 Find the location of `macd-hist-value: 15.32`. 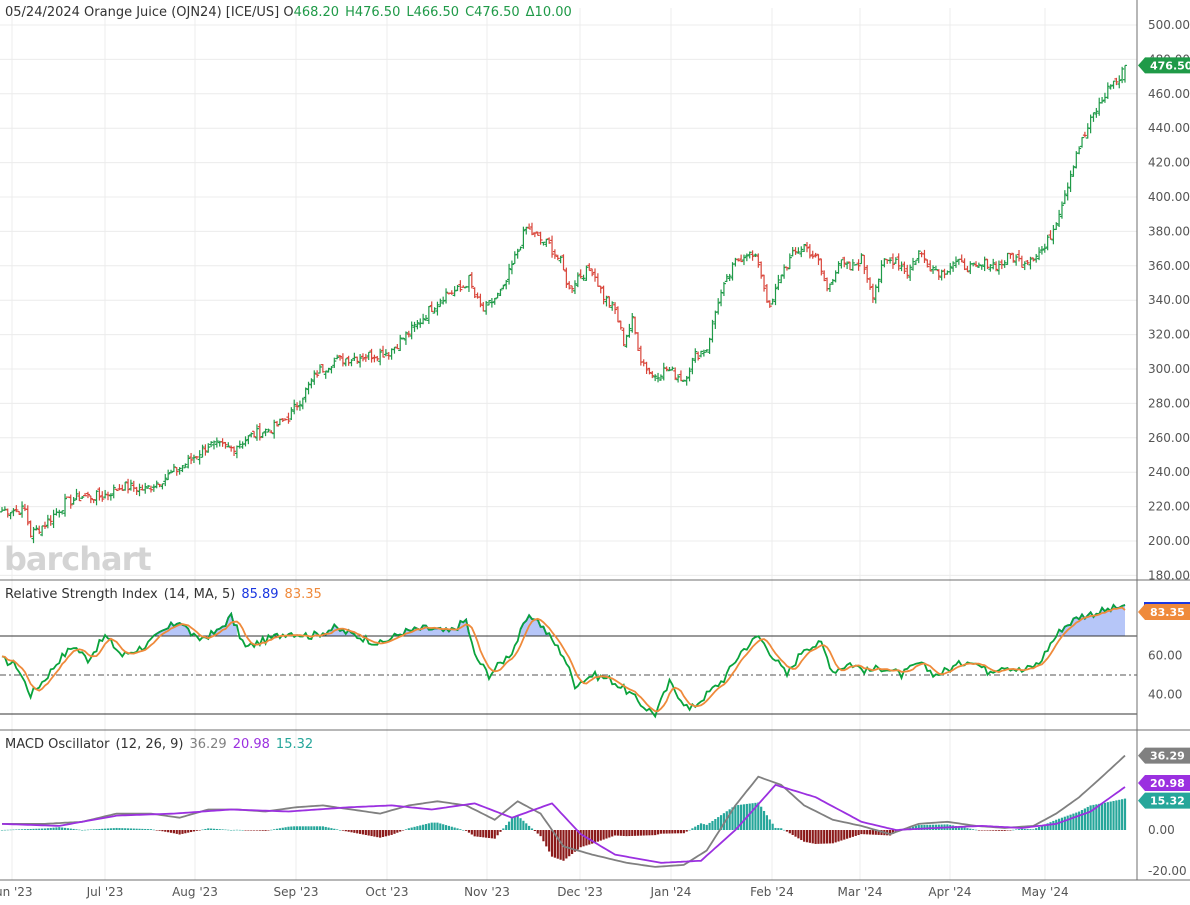

macd-hist-value: 15.32 is located at coordinates (294, 744).